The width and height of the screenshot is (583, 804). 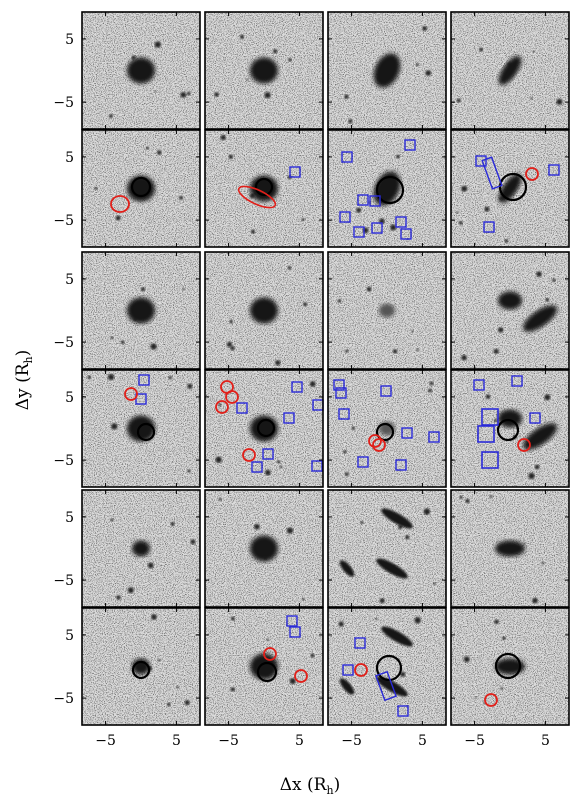 I want to click on x-tick-label: −5, so click(x=351, y=741).